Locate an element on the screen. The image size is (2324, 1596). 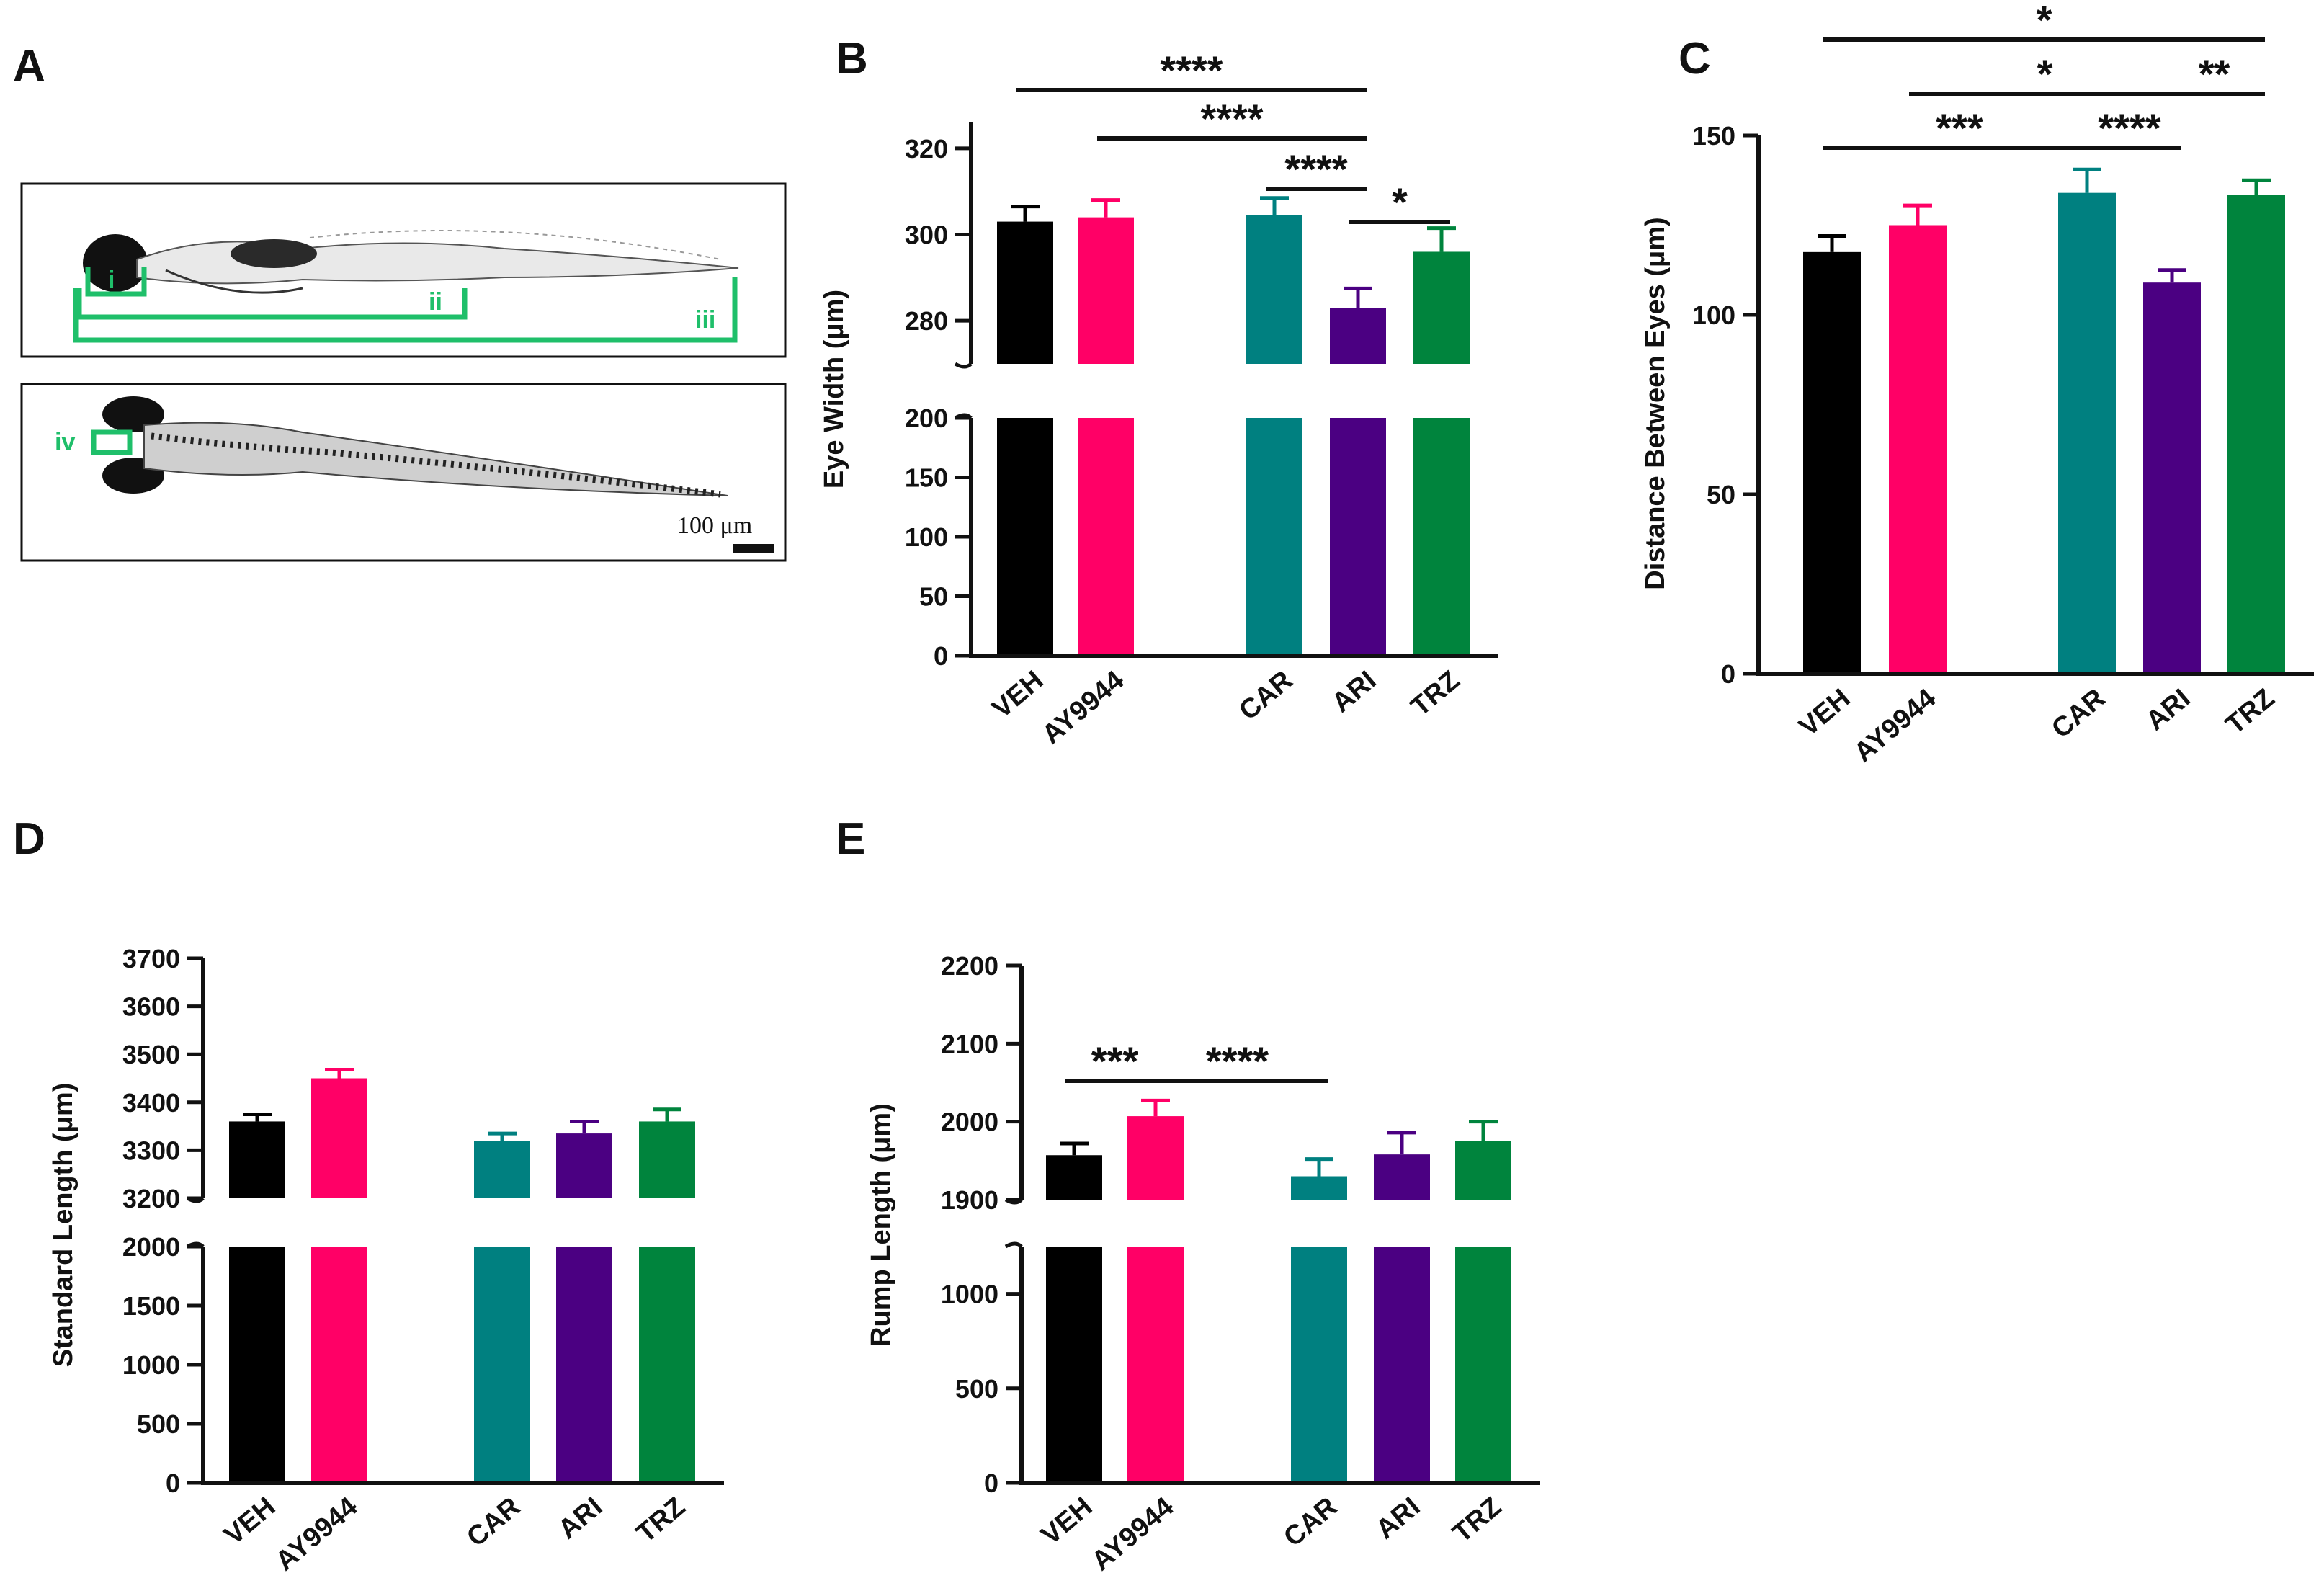
y-tick-label-b: 200 is located at coordinates (926, 418).